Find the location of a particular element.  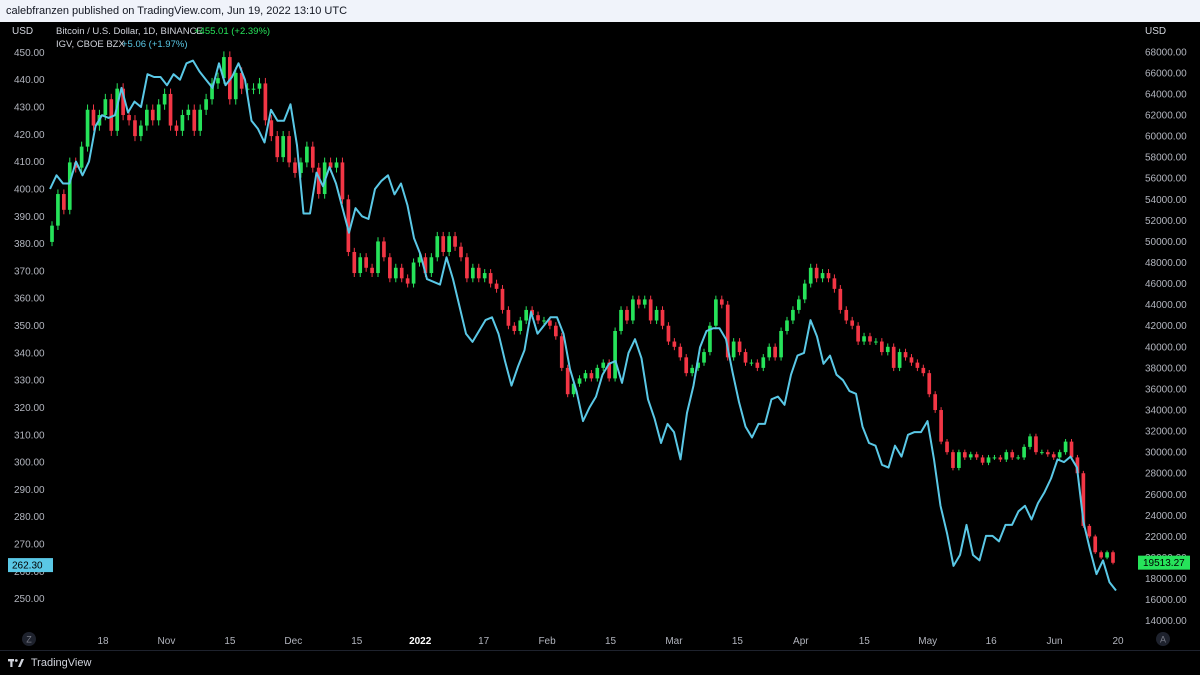

x-tick-label: Dec is located at coordinates (293, 641).